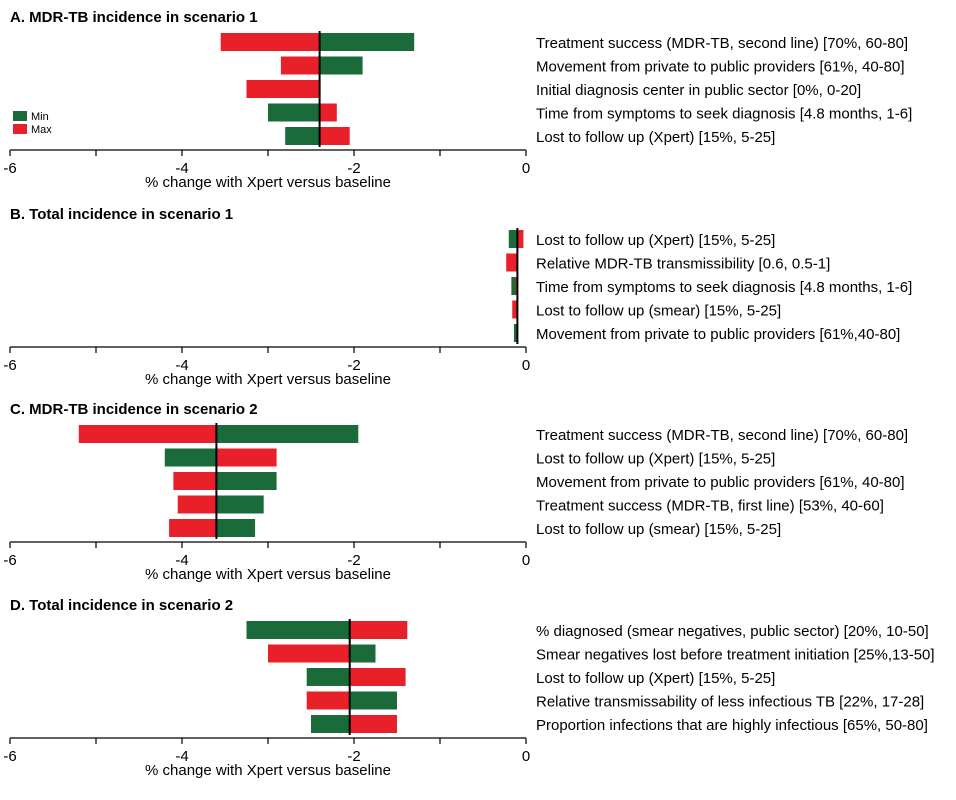 The height and width of the screenshot is (800, 956). I want to click on panel-title: C. MDR-TB incidence in scenario 2, so click(134, 409).